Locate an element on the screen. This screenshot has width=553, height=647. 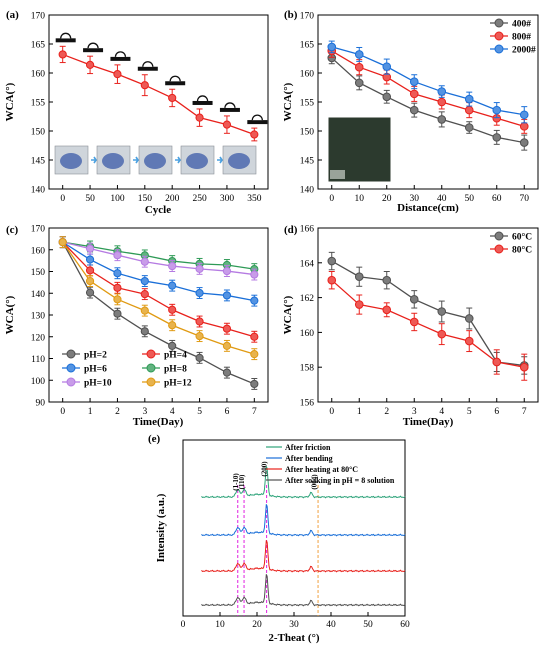
y-tick-label: 160 is located at coordinates (307, 334).